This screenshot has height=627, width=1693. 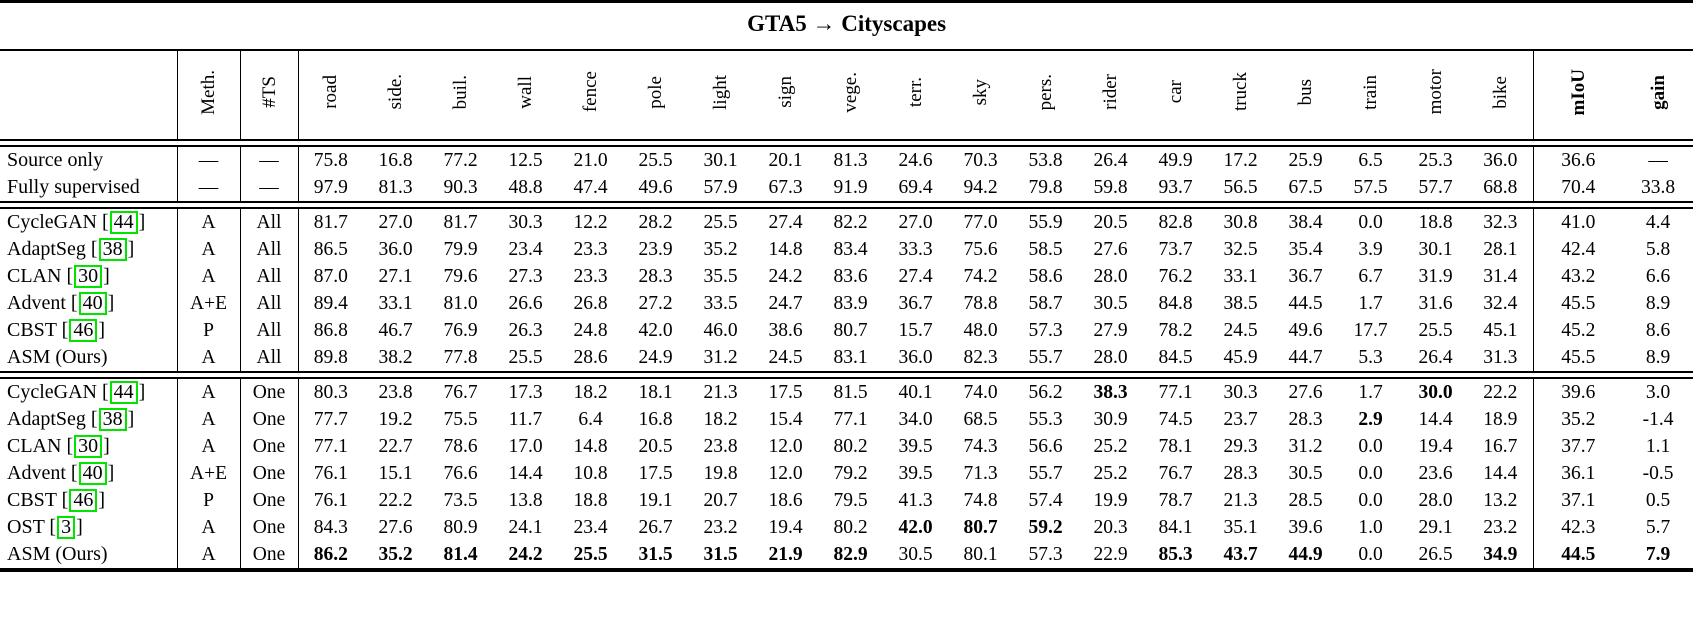 What do you see at coordinates (1305, 249) in the screenshot?
I see `score-cell: 35.4` at bounding box center [1305, 249].